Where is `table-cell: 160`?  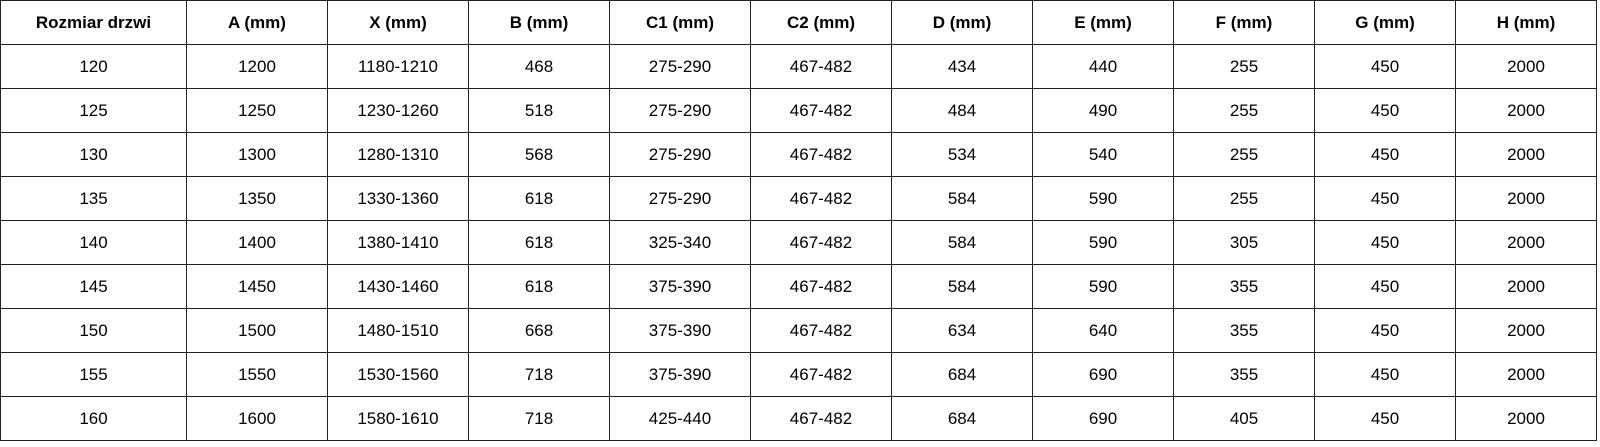
table-cell: 160 is located at coordinates (93, 418).